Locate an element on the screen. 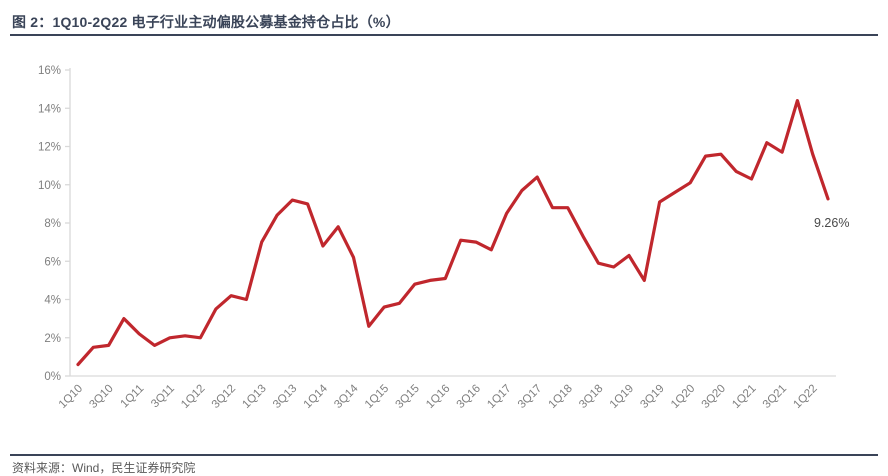 The width and height of the screenshot is (888, 476). x-tick-label: 3Q15 is located at coordinates (407, 397).